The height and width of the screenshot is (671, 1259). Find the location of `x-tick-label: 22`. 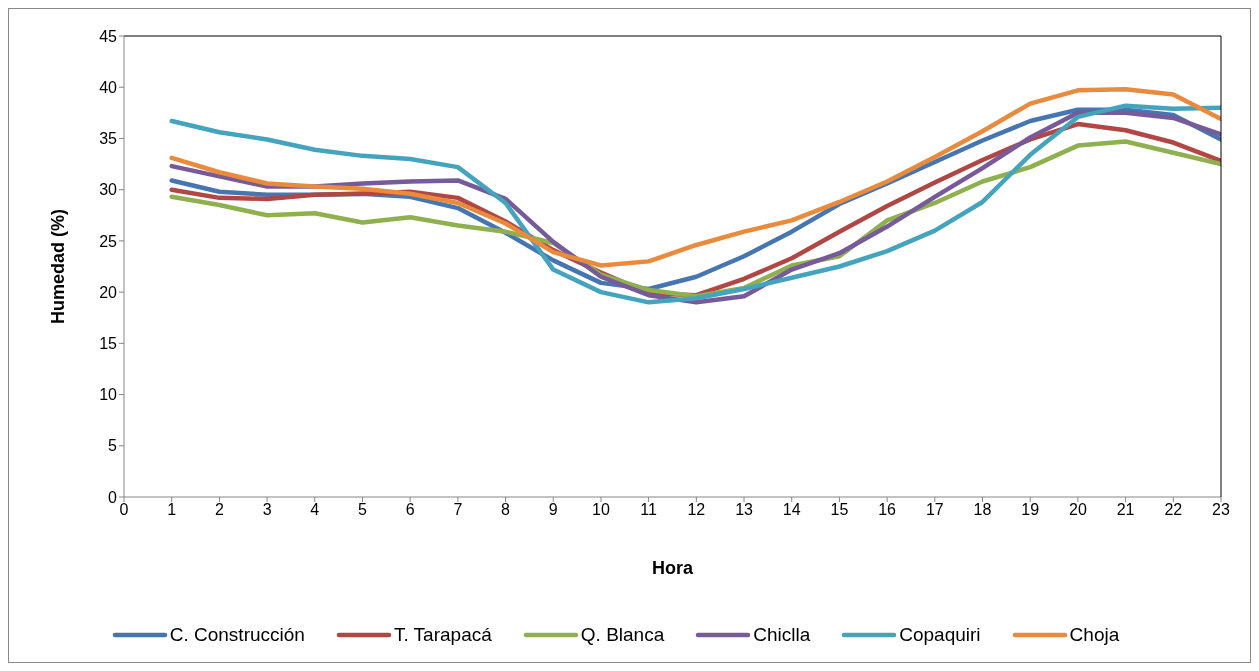

x-tick-label: 22 is located at coordinates (1173, 510).